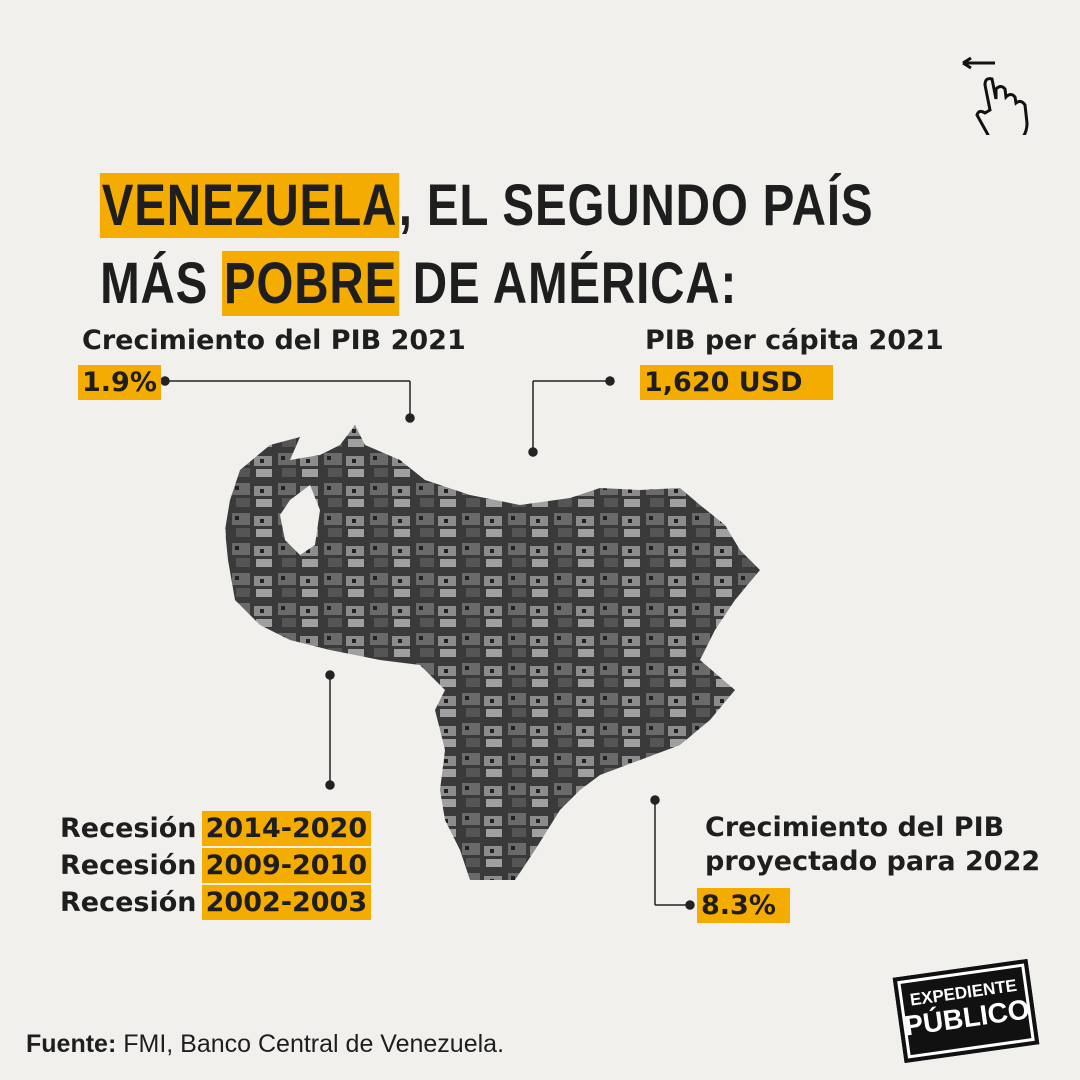 The height and width of the screenshot is (1080, 1080). What do you see at coordinates (119, 382) in the screenshot?
I see `stat-value: 1.9%` at bounding box center [119, 382].